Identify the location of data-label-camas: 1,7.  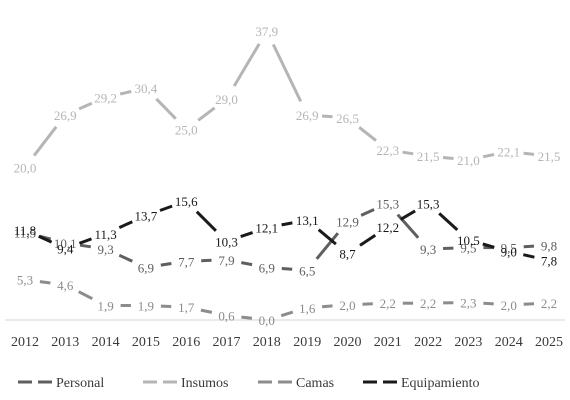
(186, 307).